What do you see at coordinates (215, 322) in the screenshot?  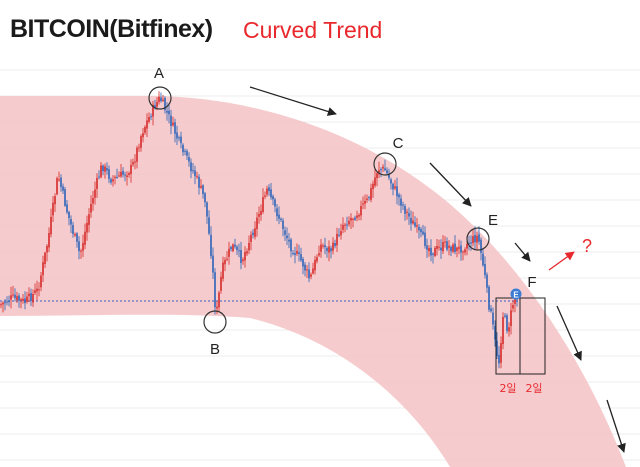 I see `marker-b-circle` at bounding box center [215, 322].